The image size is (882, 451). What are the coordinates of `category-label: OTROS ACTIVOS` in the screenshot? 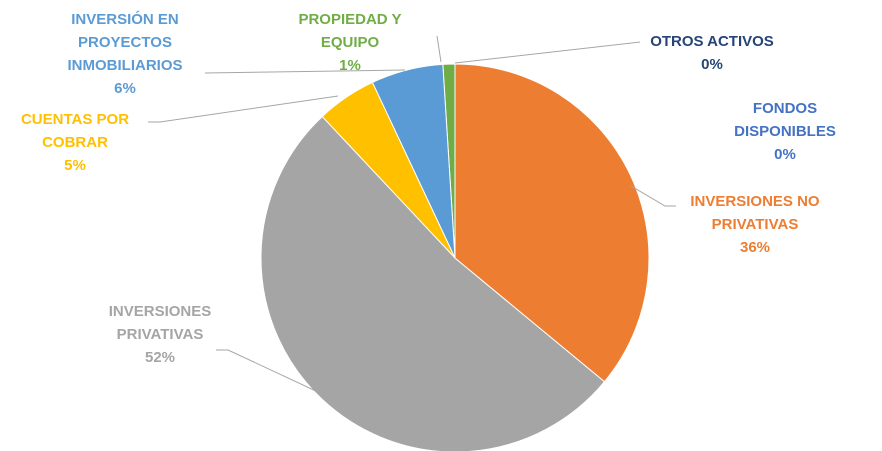 It's located at (712, 41).